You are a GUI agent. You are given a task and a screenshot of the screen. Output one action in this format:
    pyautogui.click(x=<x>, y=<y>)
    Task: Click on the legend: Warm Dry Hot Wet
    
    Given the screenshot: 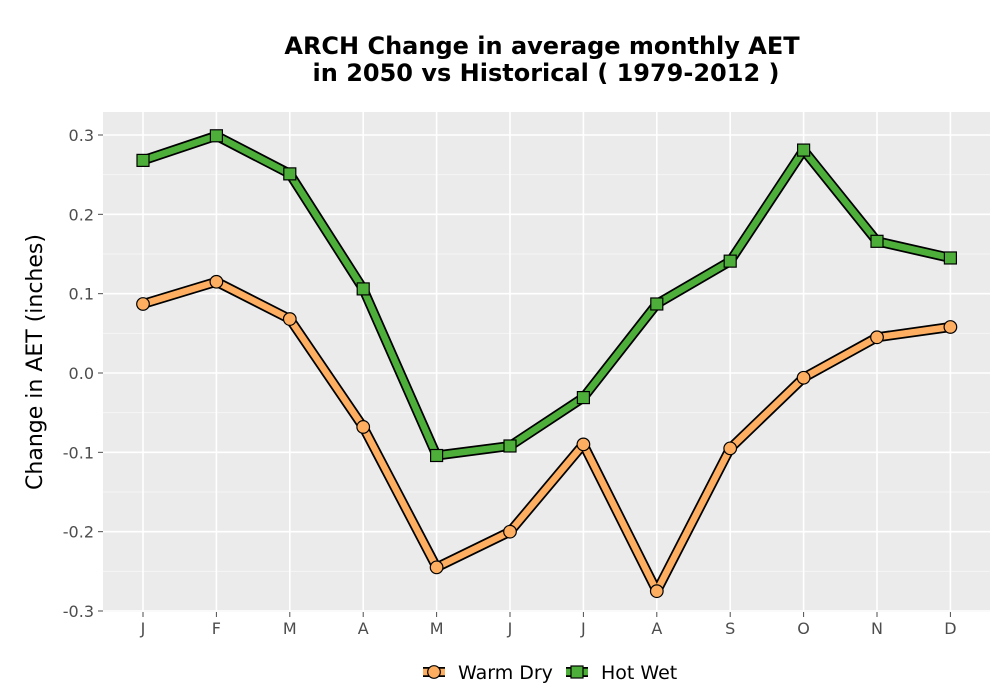 What is the action you would take?
    pyautogui.click(x=550, y=673)
    